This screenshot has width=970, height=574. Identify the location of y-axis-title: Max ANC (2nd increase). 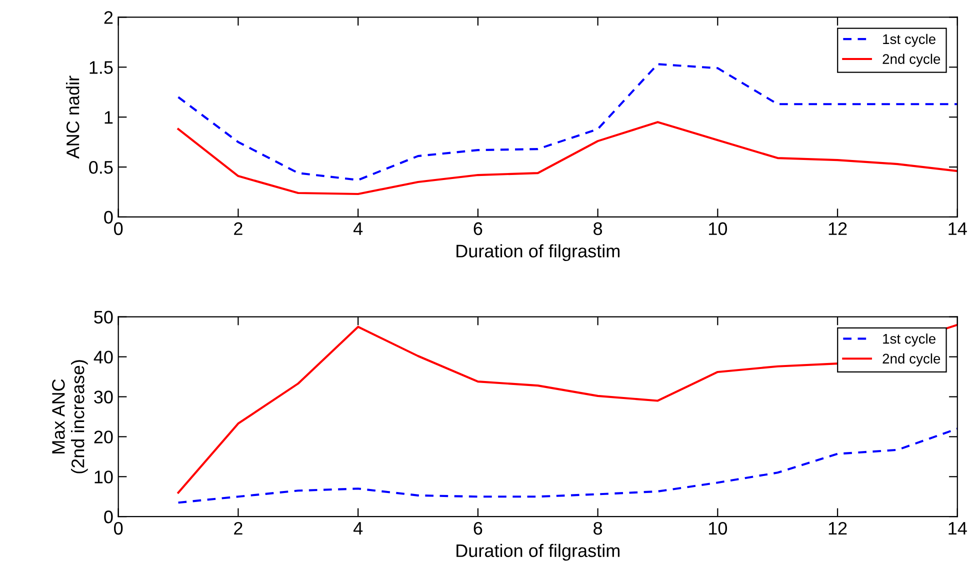
(70, 417).